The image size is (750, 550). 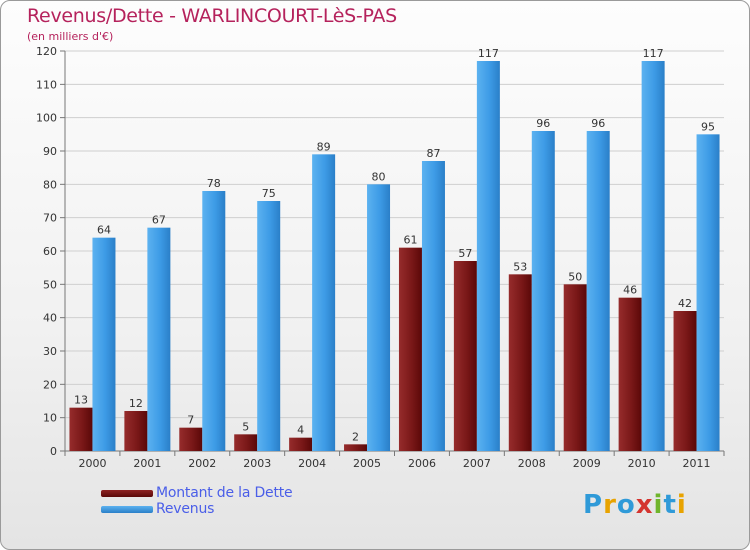 What do you see at coordinates (50, 351) in the screenshot?
I see `ytick-label-30: 30` at bounding box center [50, 351].